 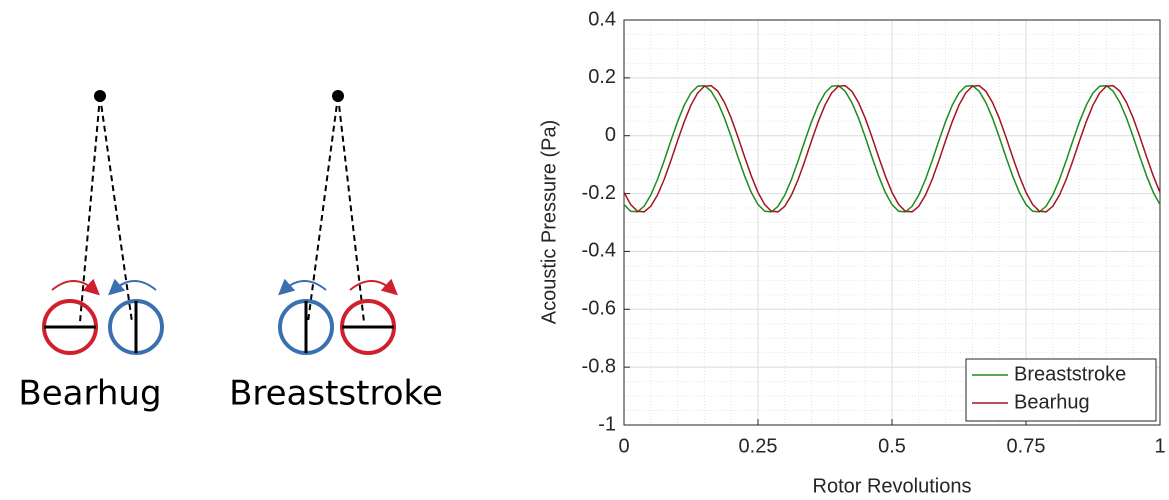 I want to click on y-tick-label: 0.4, so click(x=602, y=19).